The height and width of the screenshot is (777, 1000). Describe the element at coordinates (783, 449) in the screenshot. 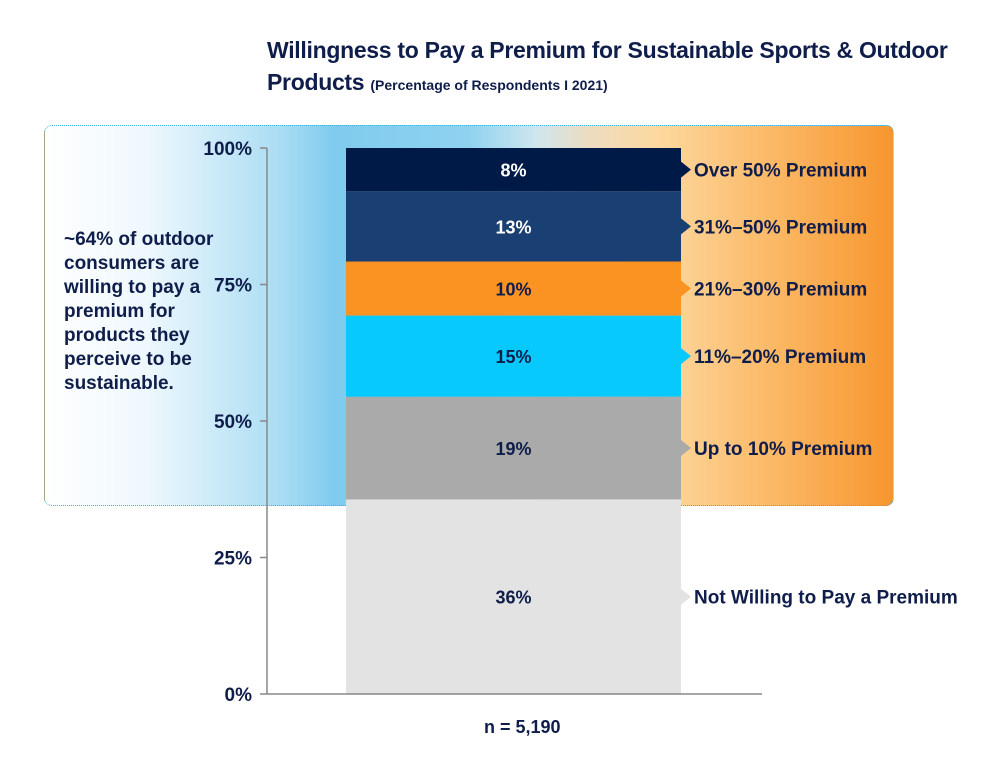

I see `legend-label: Up to 10% Premium` at that location.